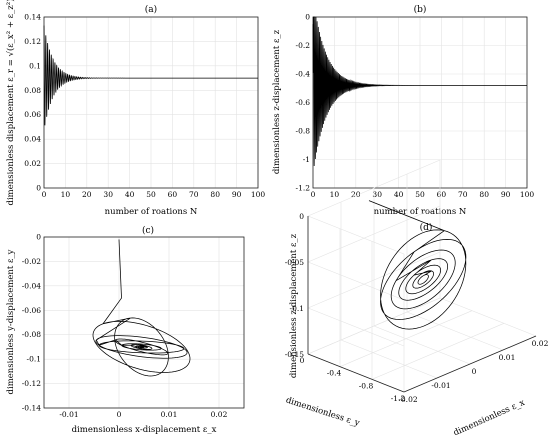 This screenshot has width=550, height=441. Describe the element at coordinates (484, 194) in the screenshot. I see `b-xtick-label: 80` at that location.